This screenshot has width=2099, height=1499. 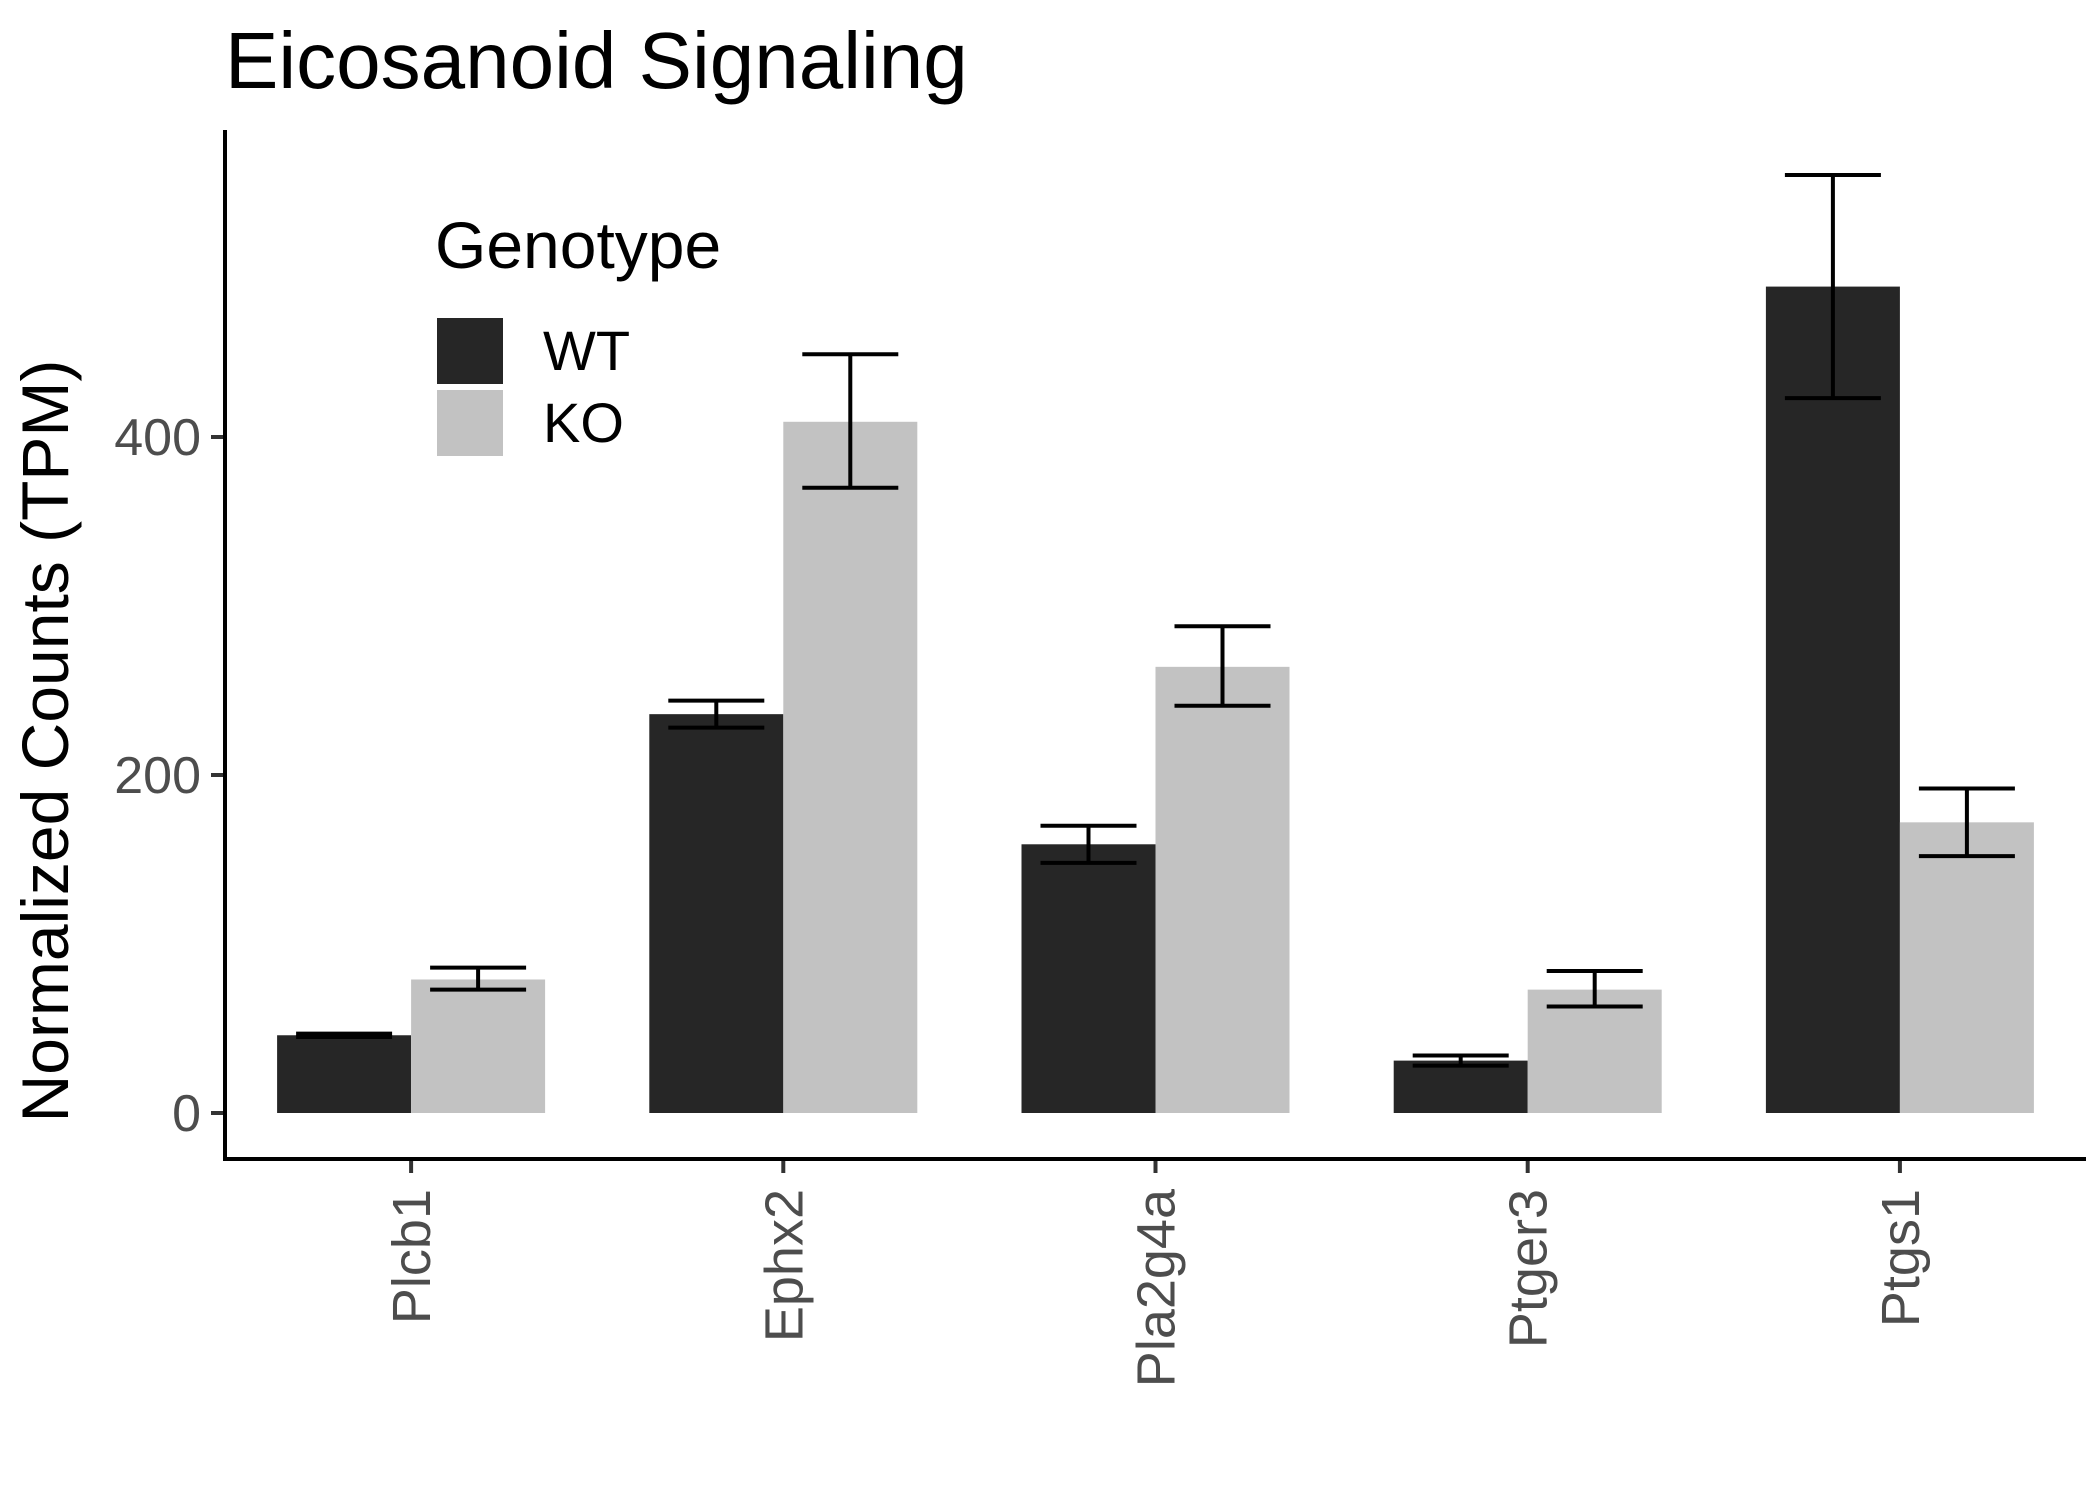 I want to click on error-bar-wt-ephx2, so click(x=716, y=714).